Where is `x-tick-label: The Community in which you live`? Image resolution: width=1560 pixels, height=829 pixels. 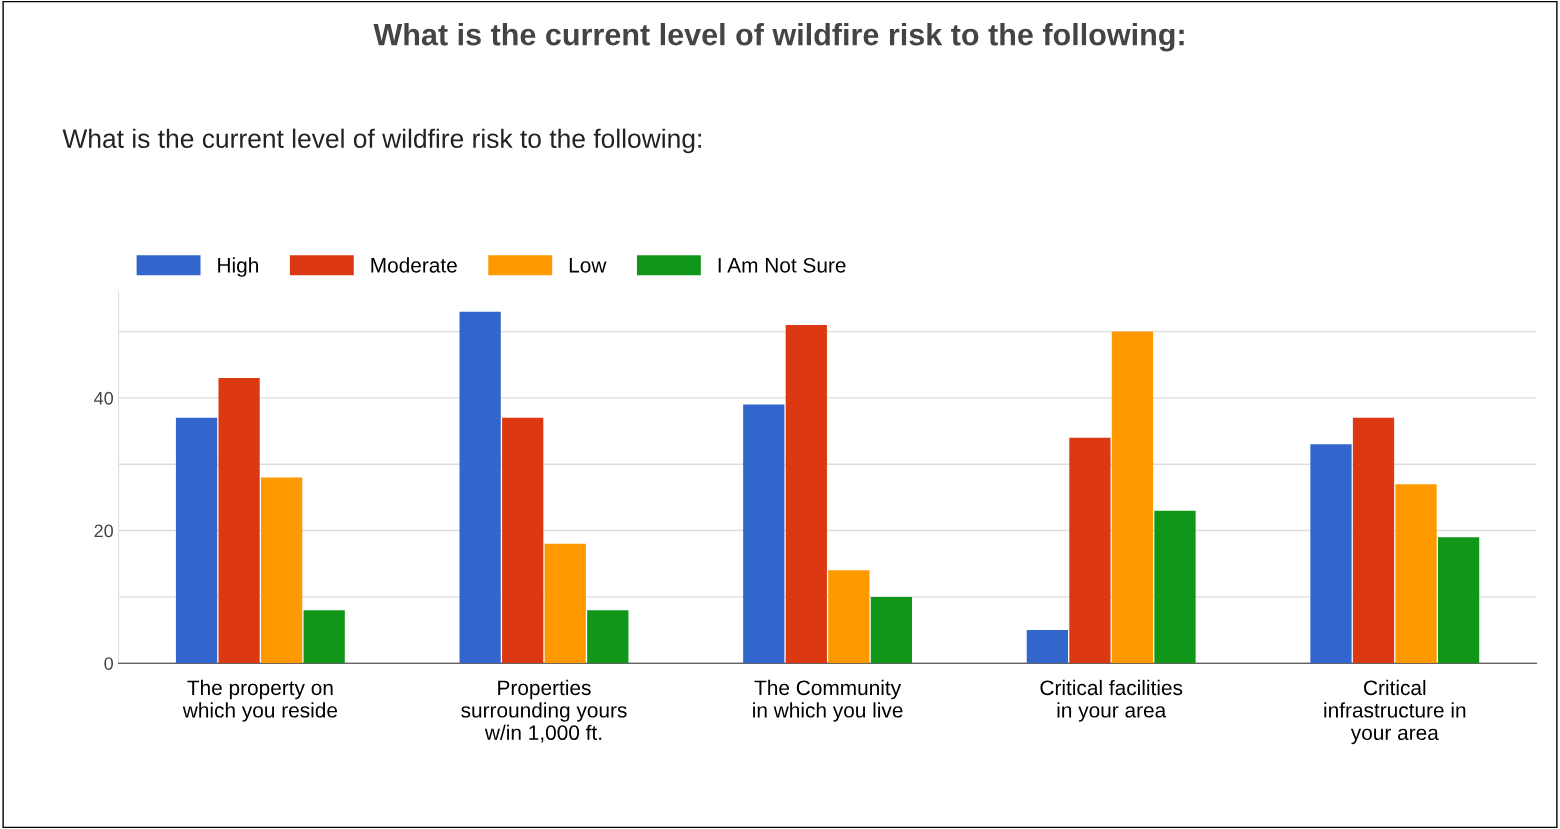 x-tick-label: The Community in which you live is located at coordinates (828, 700).